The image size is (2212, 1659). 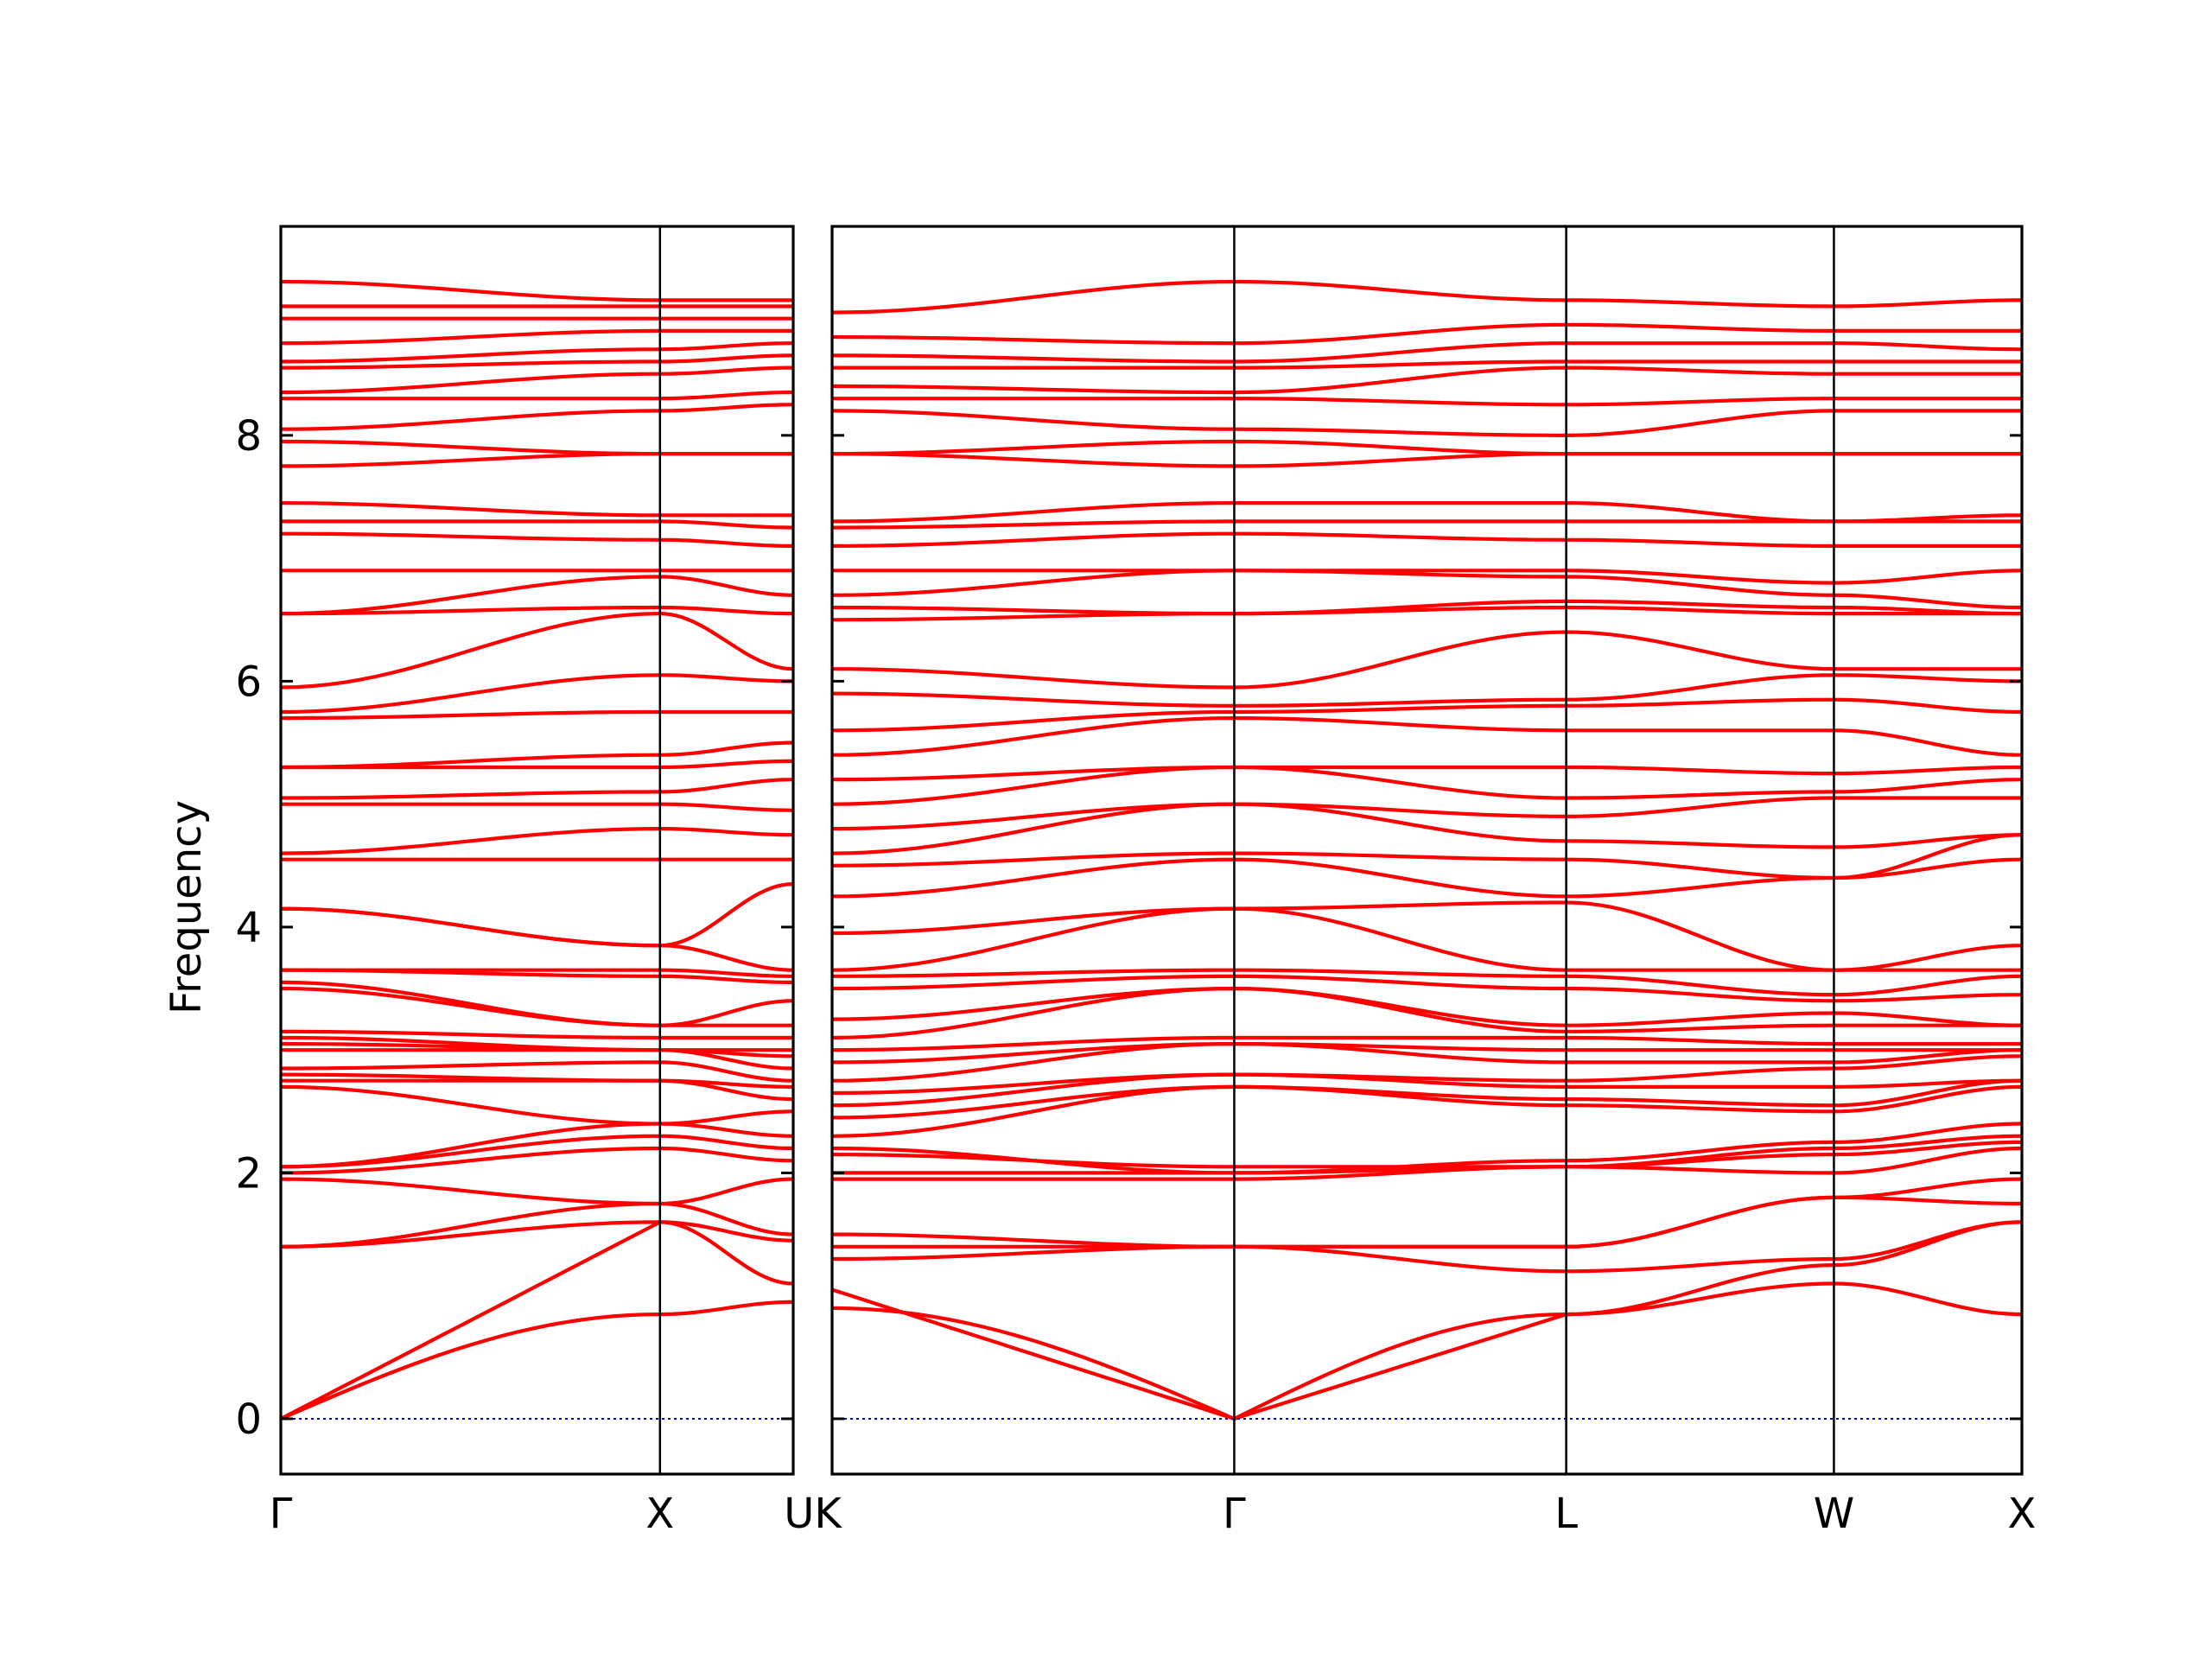 What do you see at coordinates (813, 1514) in the screenshot?
I see `x-tick-label-boundary: UK` at bounding box center [813, 1514].